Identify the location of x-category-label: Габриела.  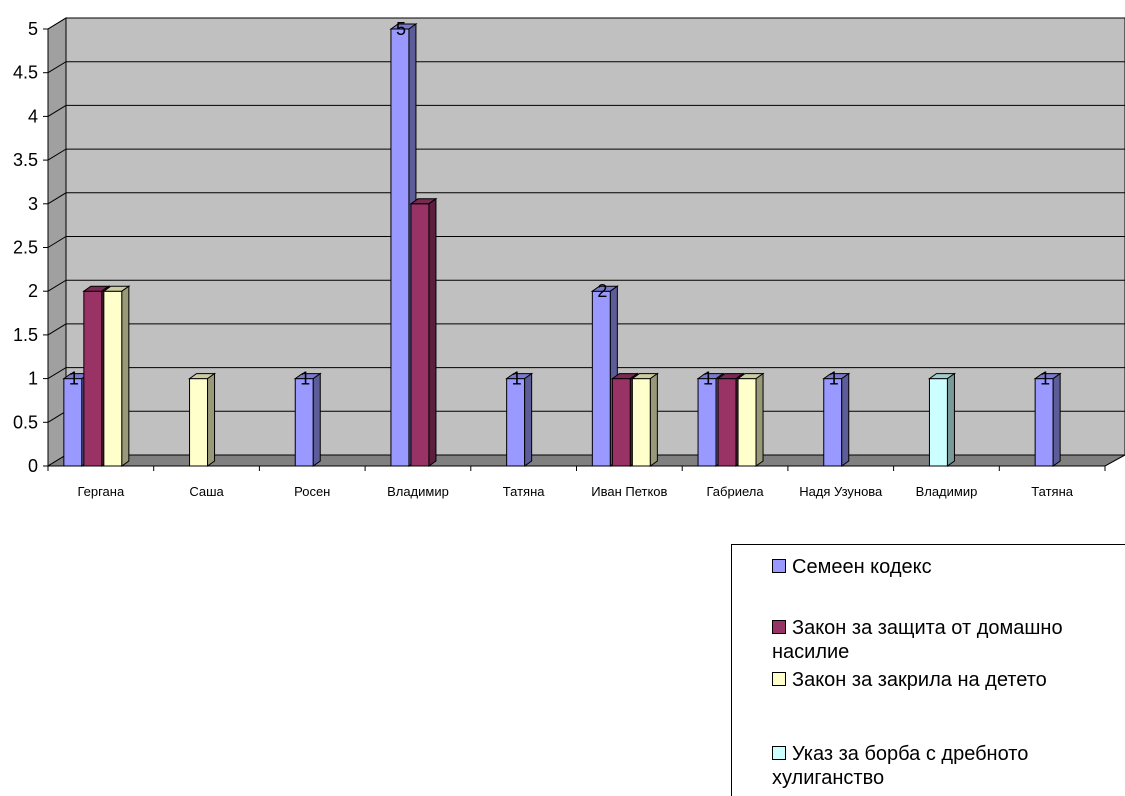
(736, 491).